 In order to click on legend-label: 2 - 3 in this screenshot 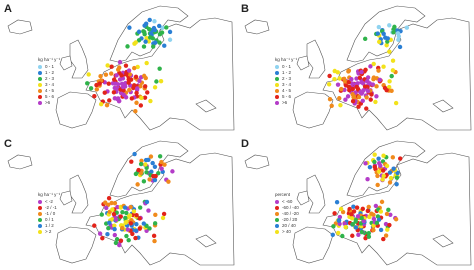, I will do `click(50, 78)`.